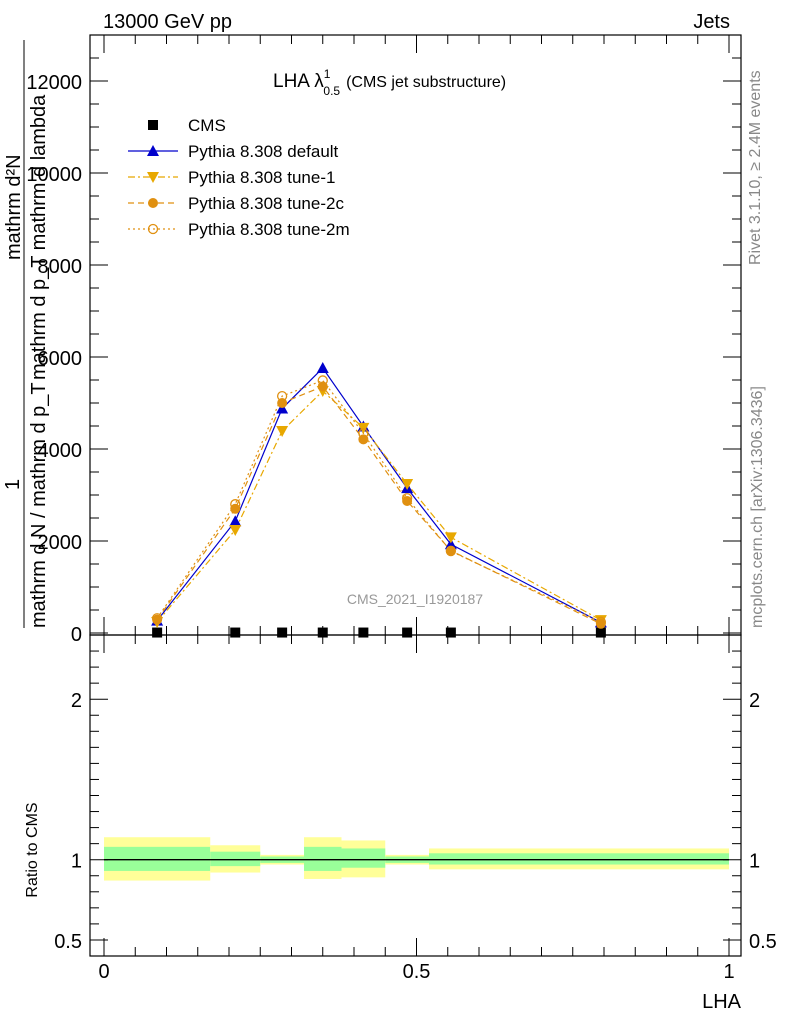 This screenshot has height=1024, width=786. I want to click on ylabel-numerator: mathrm d²N, so click(14, 207).